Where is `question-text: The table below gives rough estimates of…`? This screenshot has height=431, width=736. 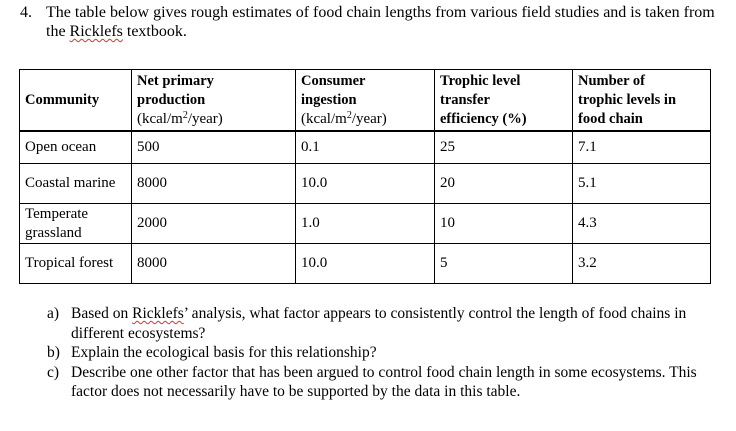 question-text: The table below gives rough estimates of… is located at coordinates (386, 22).